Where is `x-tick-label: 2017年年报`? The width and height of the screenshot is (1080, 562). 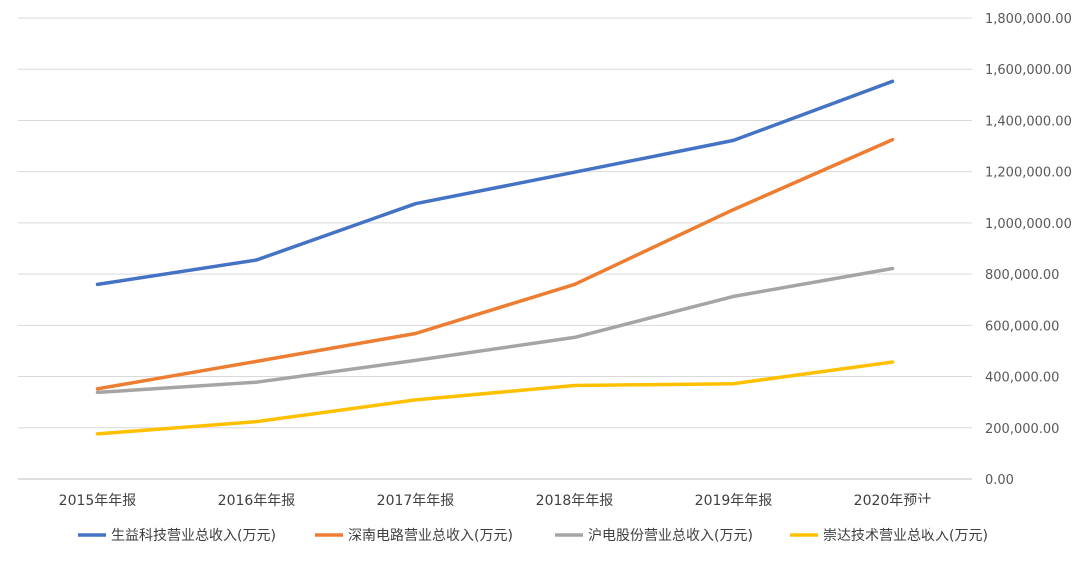
x-tick-label: 2017年年报 is located at coordinates (416, 501).